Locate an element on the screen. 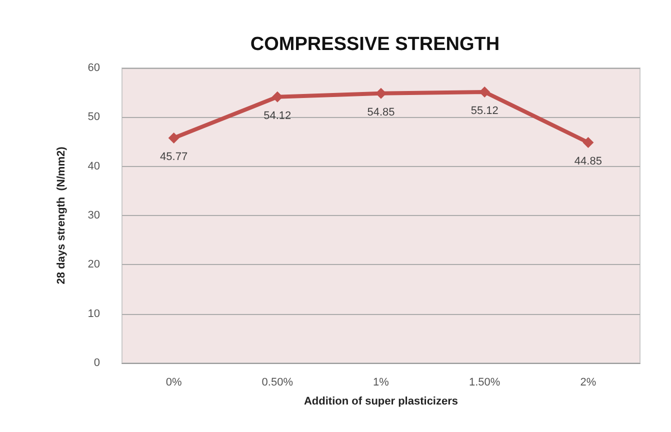 The image size is (671, 432). data-label: 45.77 is located at coordinates (174, 156).